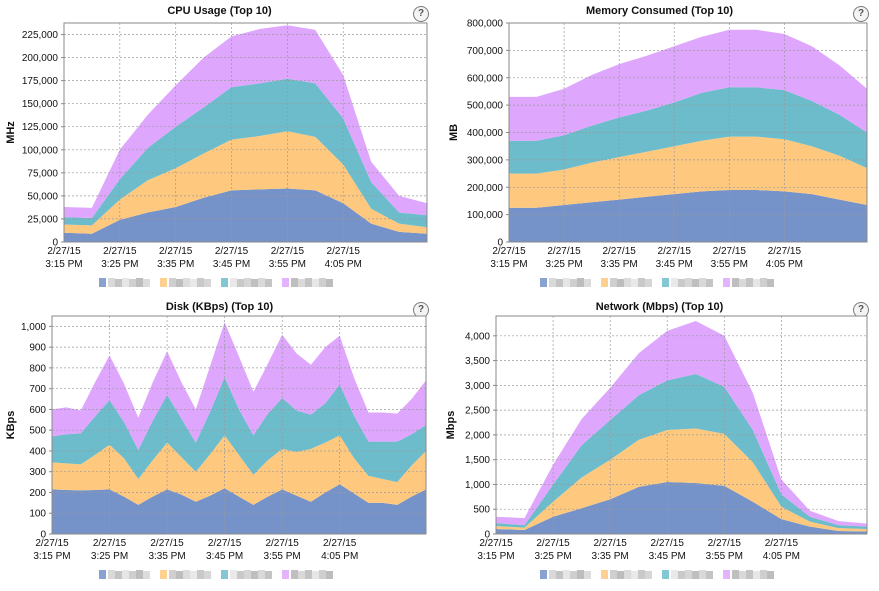 The width and height of the screenshot is (879, 591). I want to click on y-tick-label: 900, so click(37, 348).